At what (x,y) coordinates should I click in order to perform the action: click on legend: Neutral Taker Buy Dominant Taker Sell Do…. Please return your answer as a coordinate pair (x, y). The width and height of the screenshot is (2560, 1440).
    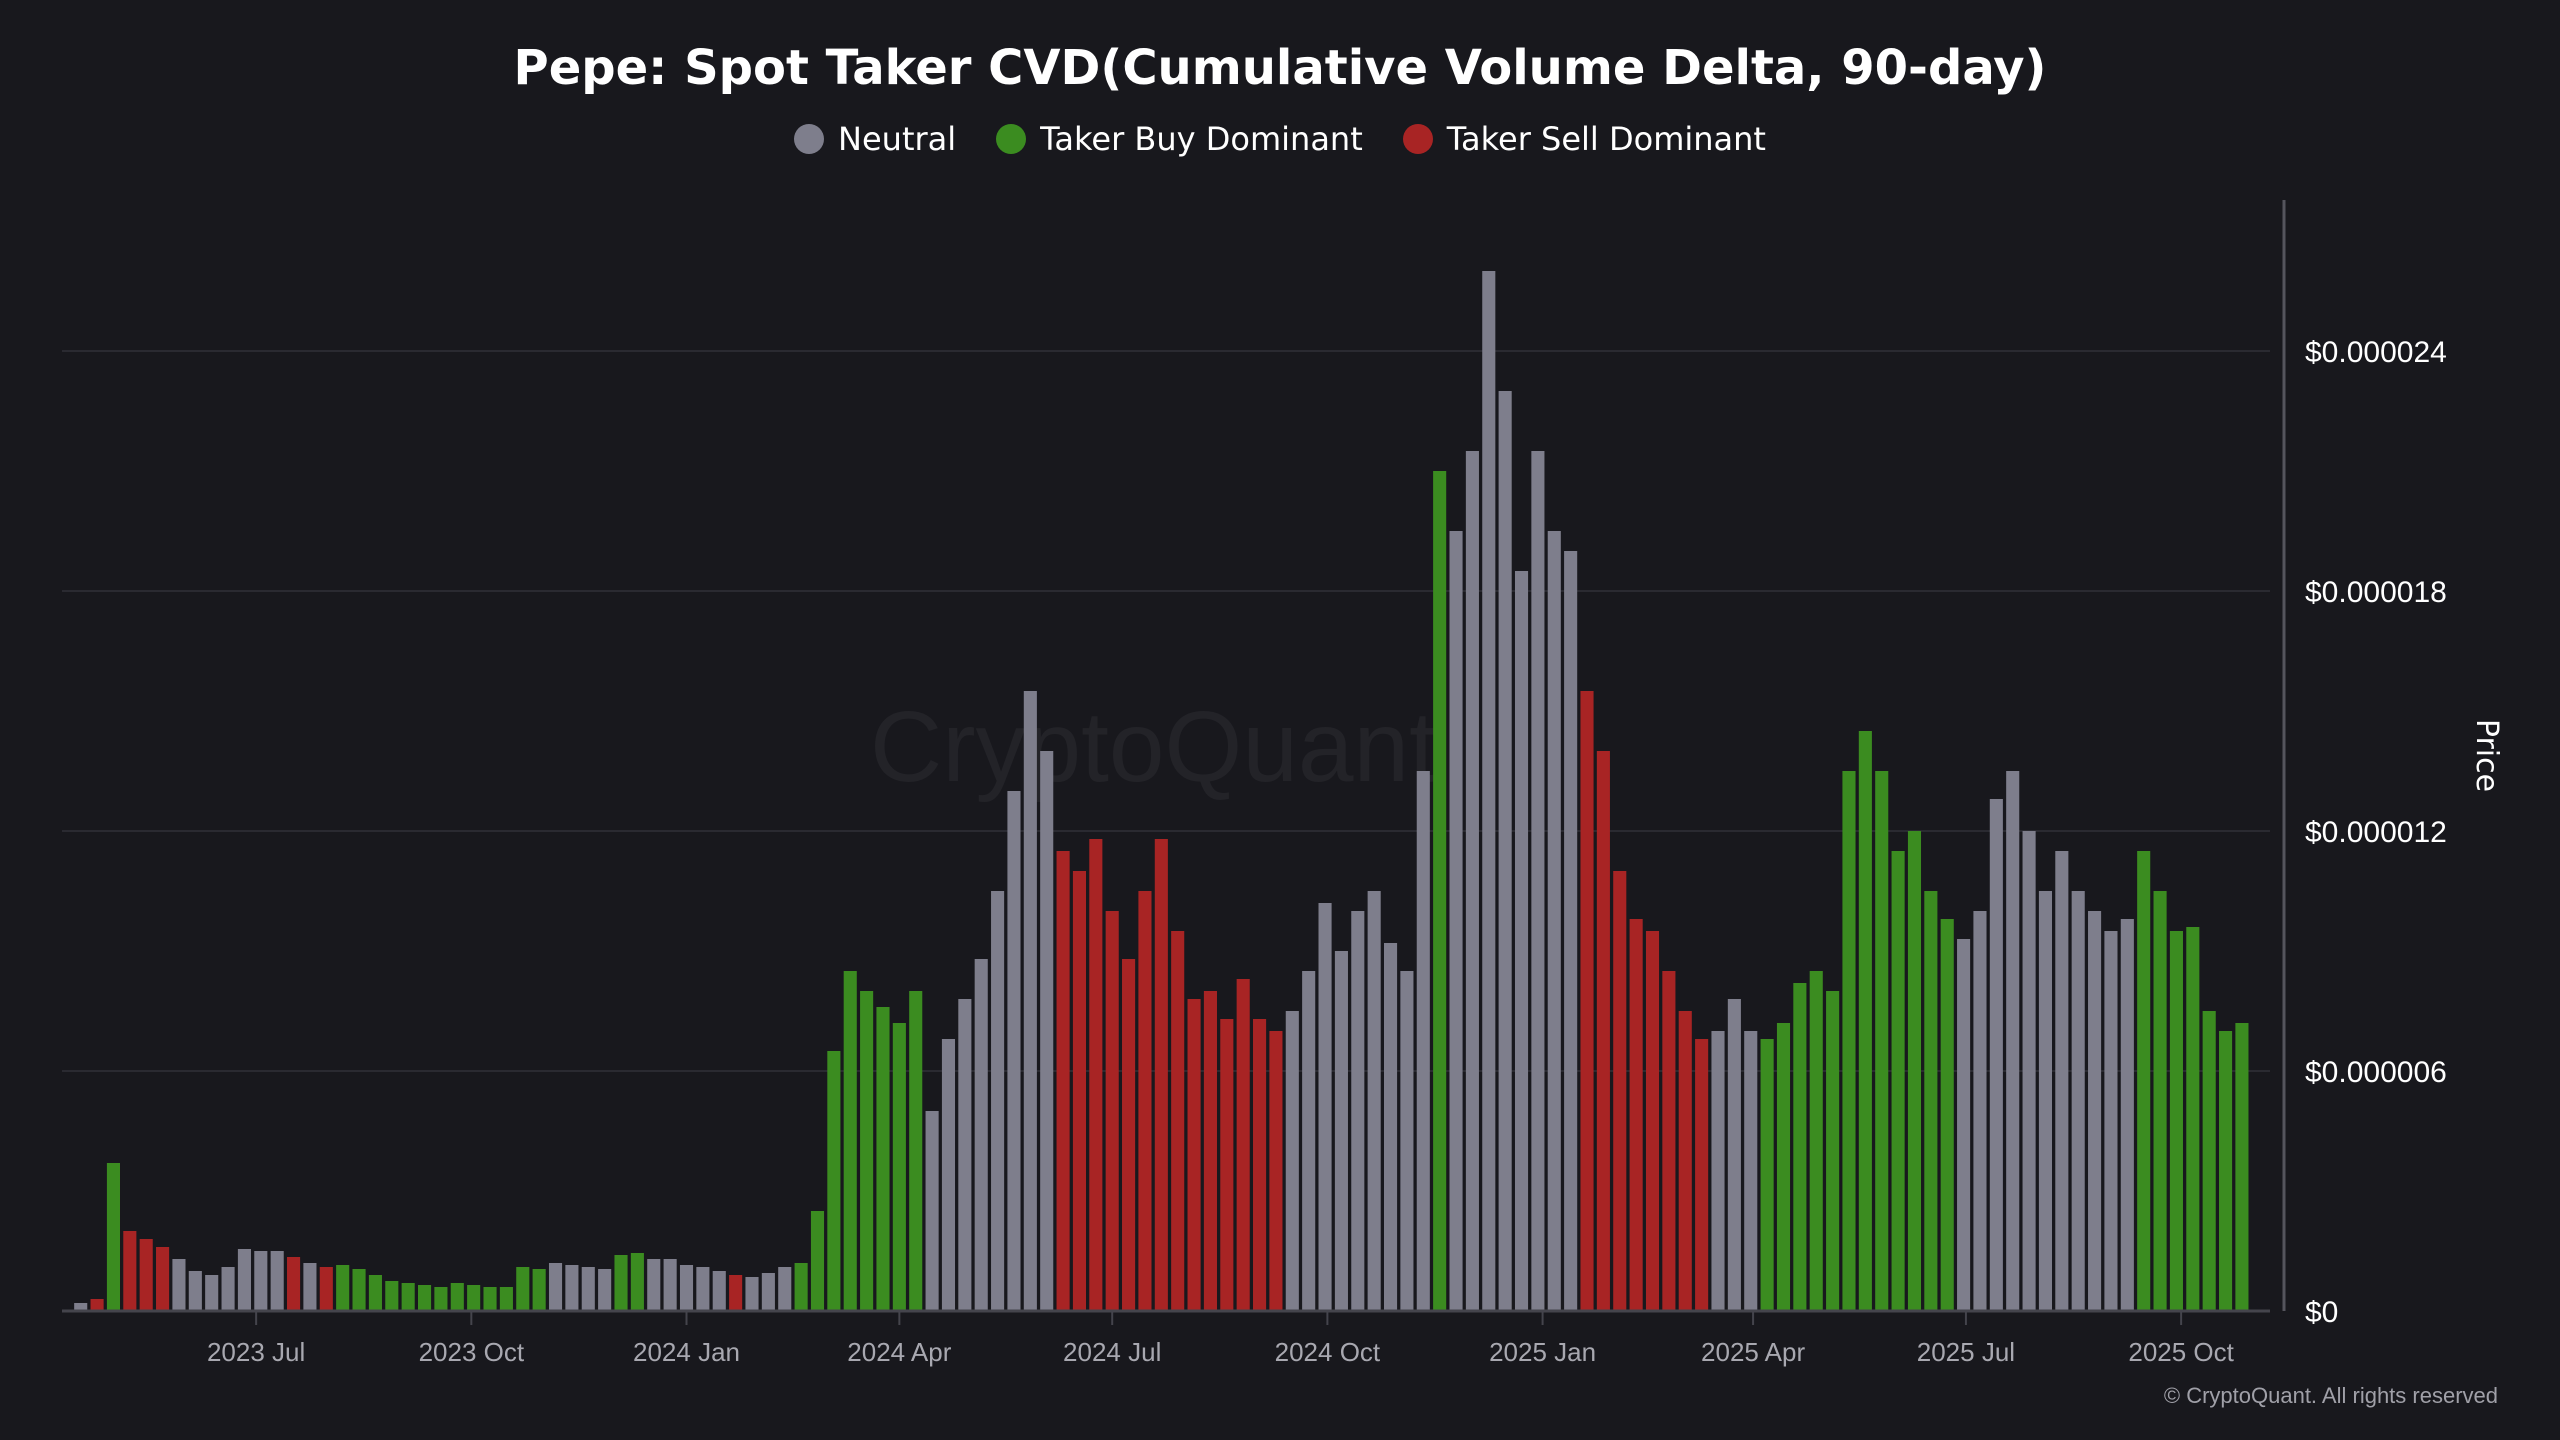
    Looking at the image, I should click on (1280, 139).